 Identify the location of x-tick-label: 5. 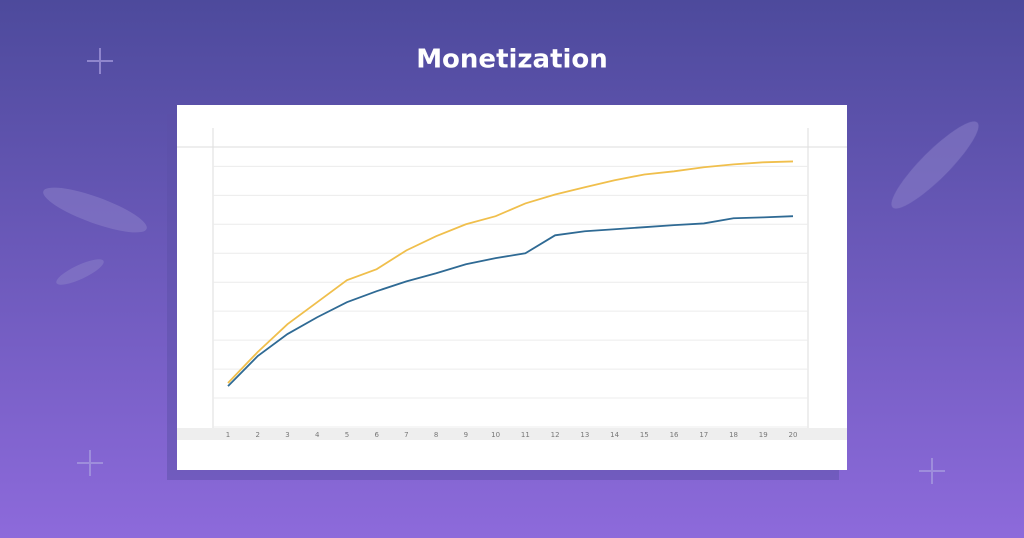
(347, 435).